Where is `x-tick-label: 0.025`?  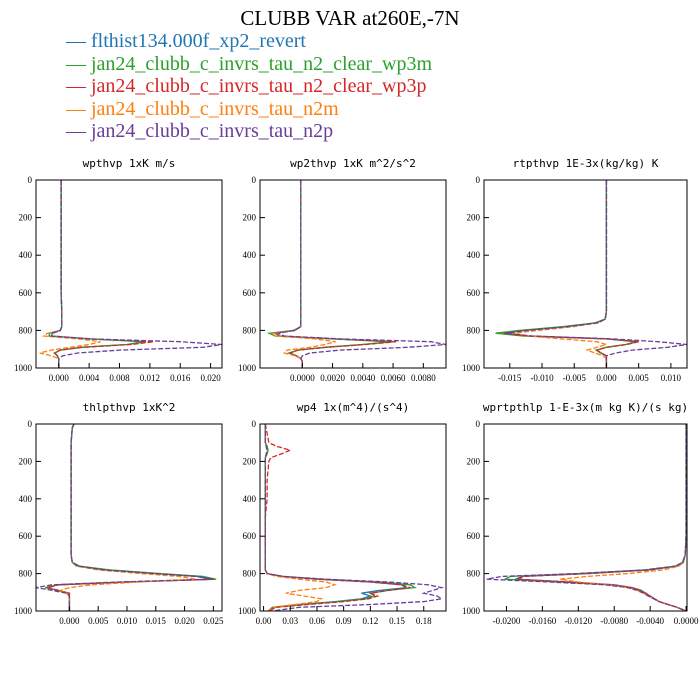
x-tick-label: 0.025 is located at coordinates (213, 621).